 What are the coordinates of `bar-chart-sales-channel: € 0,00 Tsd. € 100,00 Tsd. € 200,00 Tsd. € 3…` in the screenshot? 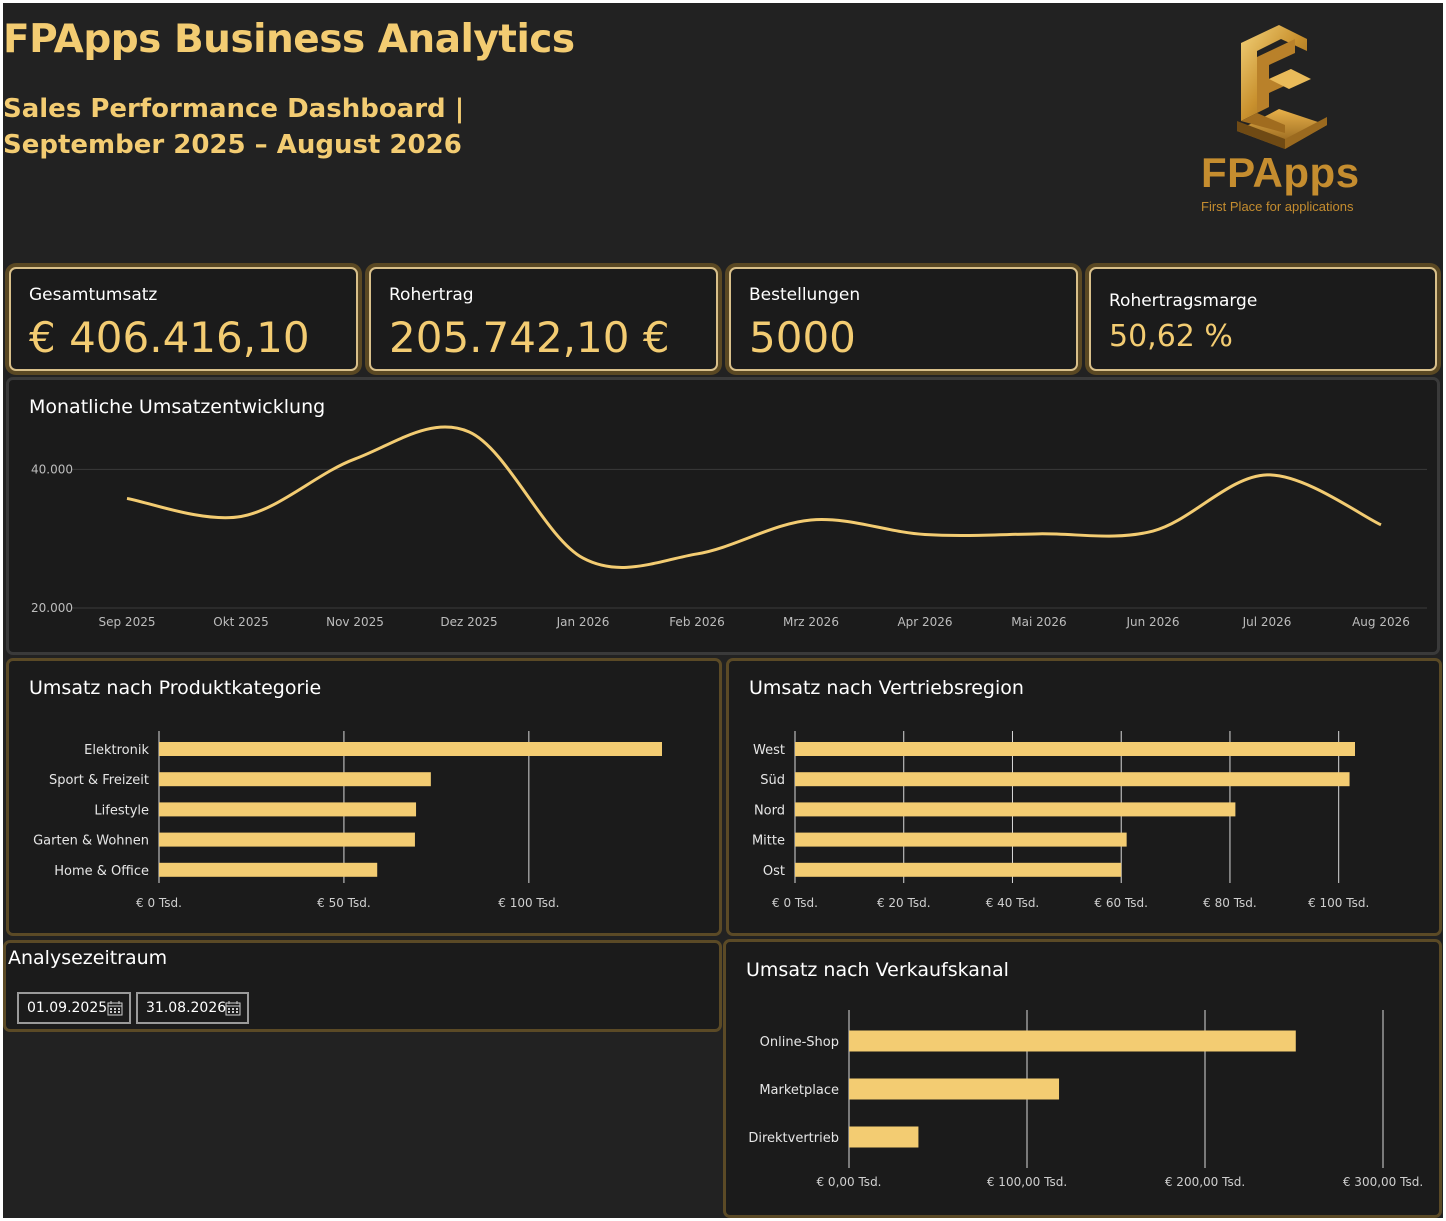 It's located at (1082, 1078).